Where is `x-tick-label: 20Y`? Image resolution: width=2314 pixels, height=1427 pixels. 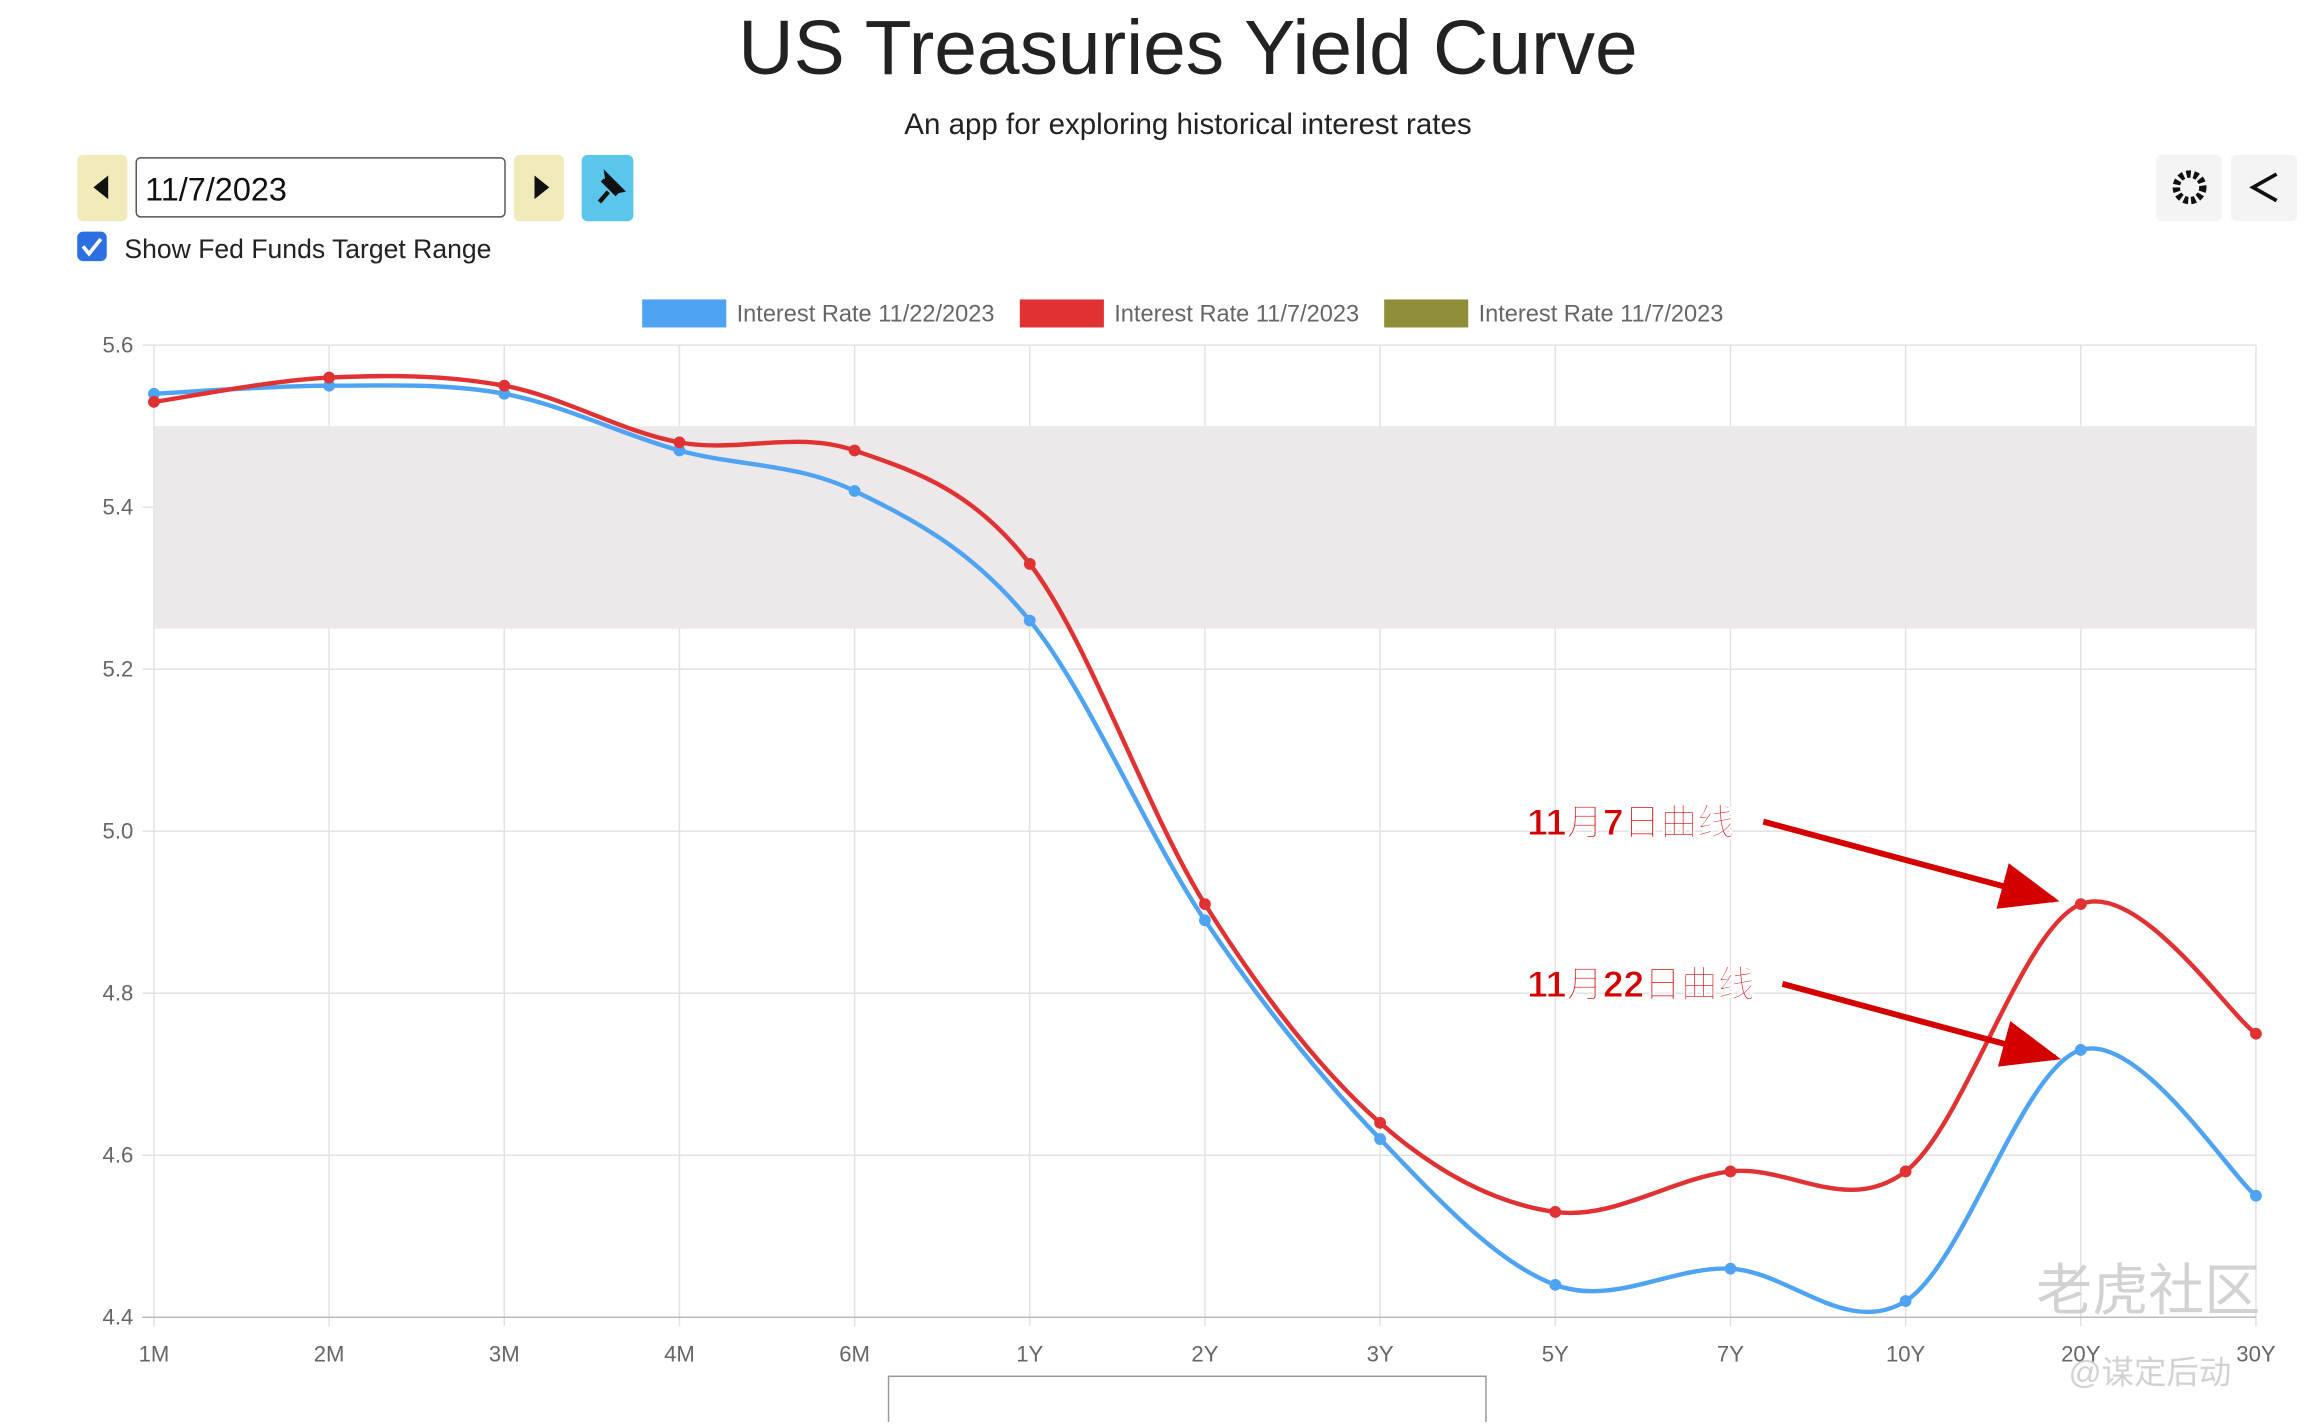 x-tick-label: 20Y is located at coordinates (2081, 1354).